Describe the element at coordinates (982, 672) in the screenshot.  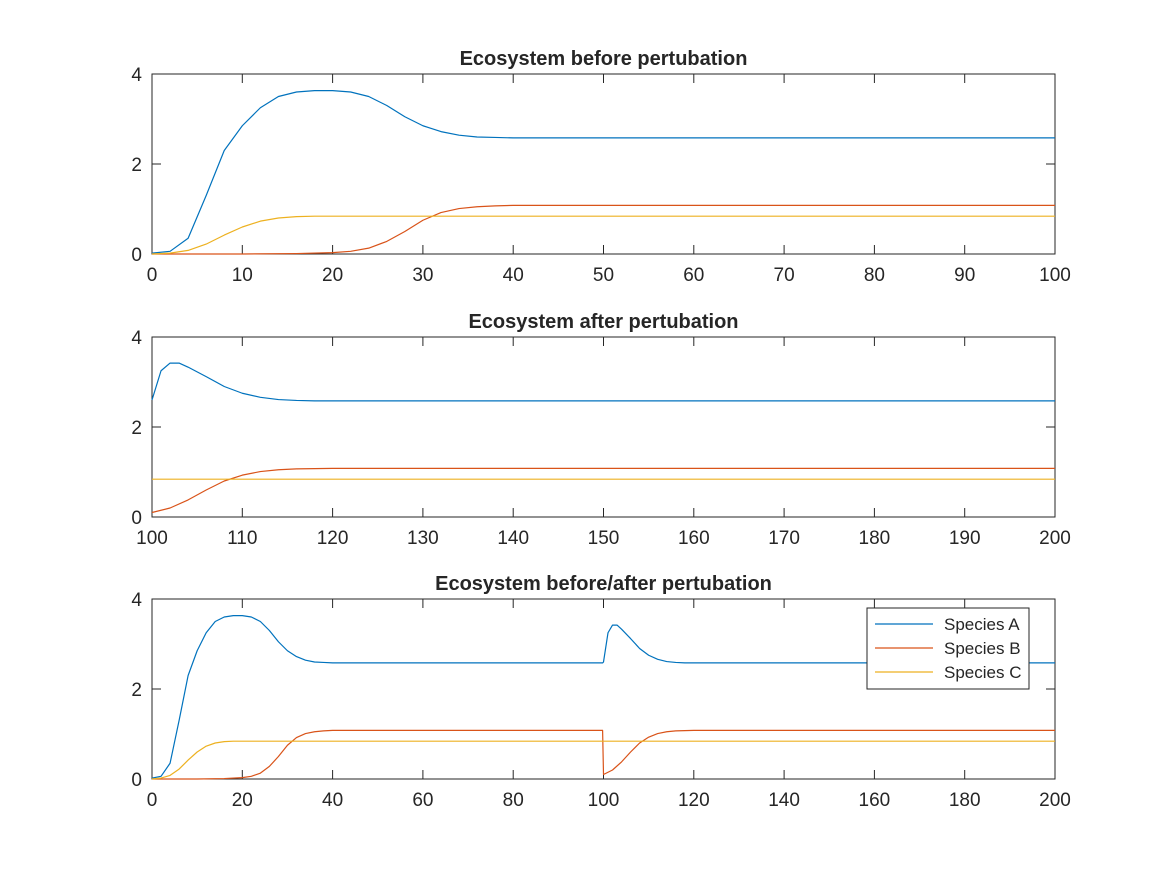
I see `legend-label: Species C` at that location.